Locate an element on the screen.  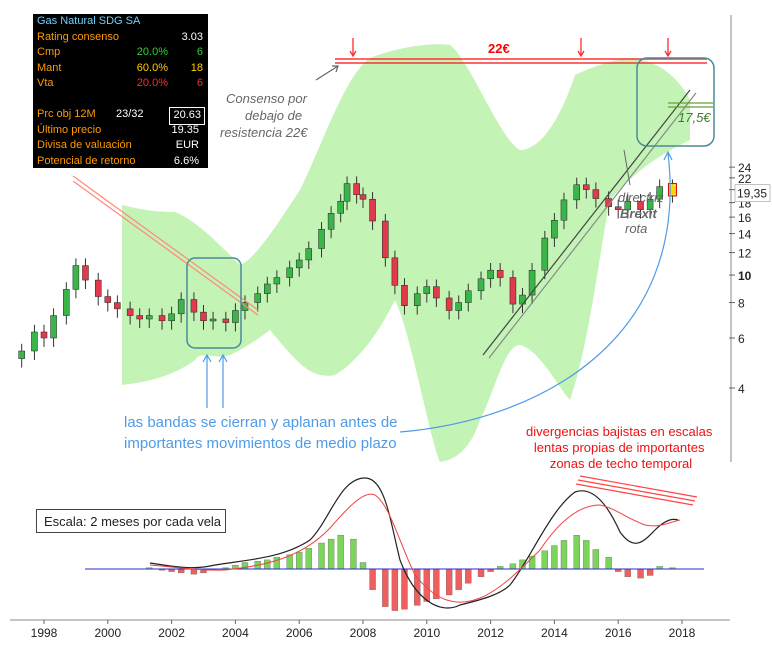
directriz-line-a: directriz is located at coordinates (641, 197).